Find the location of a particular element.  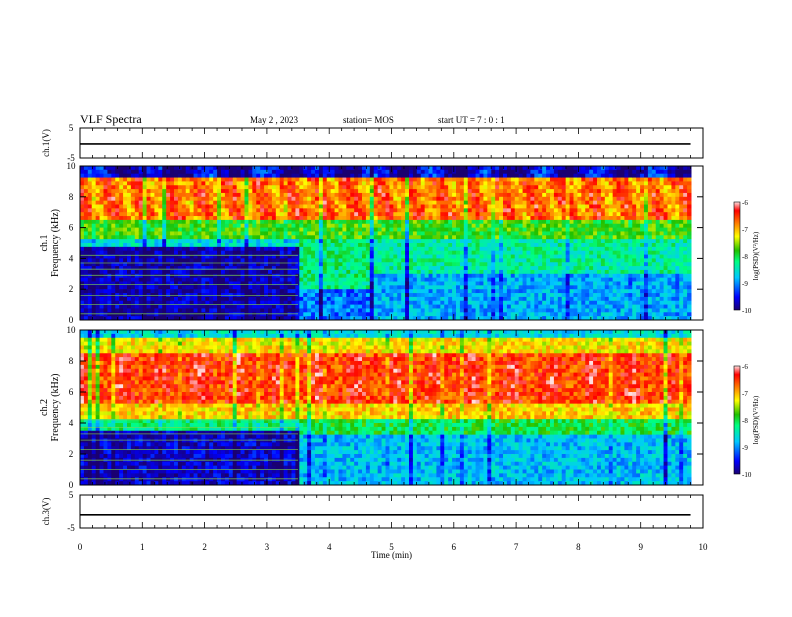

x-tick-label: 0 is located at coordinates (80, 547).